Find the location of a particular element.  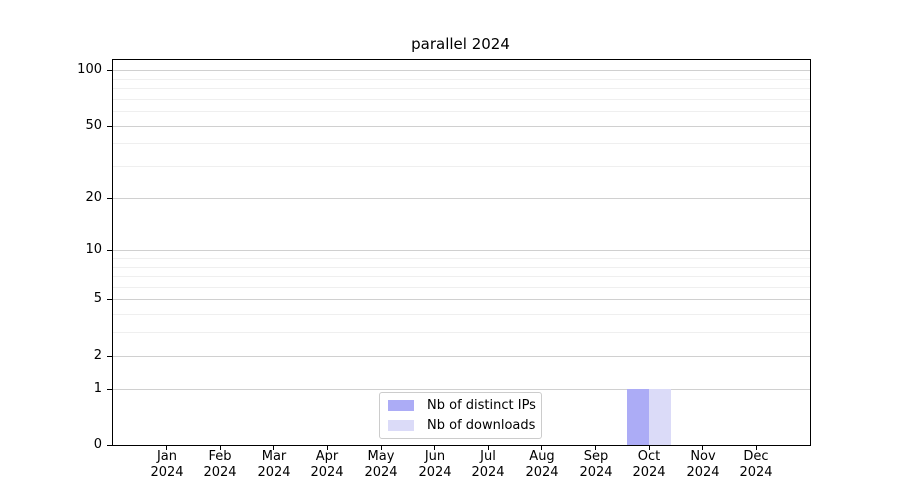

legend: Nb of distinct IPs Nb of downloads is located at coordinates (460, 415).